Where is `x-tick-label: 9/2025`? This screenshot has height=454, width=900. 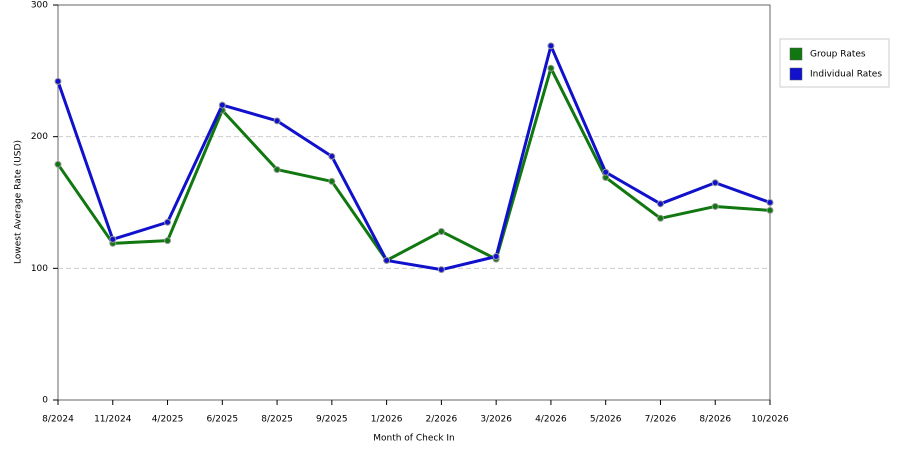 x-tick-label: 9/2025 is located at coordinates (332, 420).